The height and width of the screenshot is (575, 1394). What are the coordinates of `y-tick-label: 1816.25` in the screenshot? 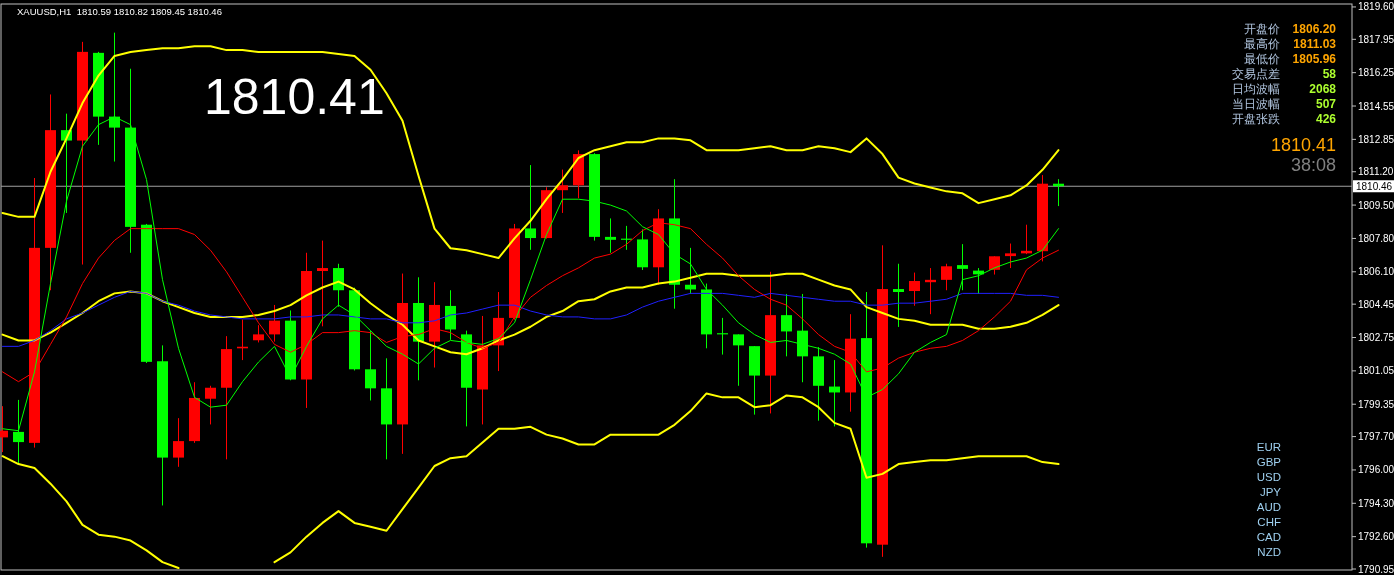 It's located at (1376, 73).